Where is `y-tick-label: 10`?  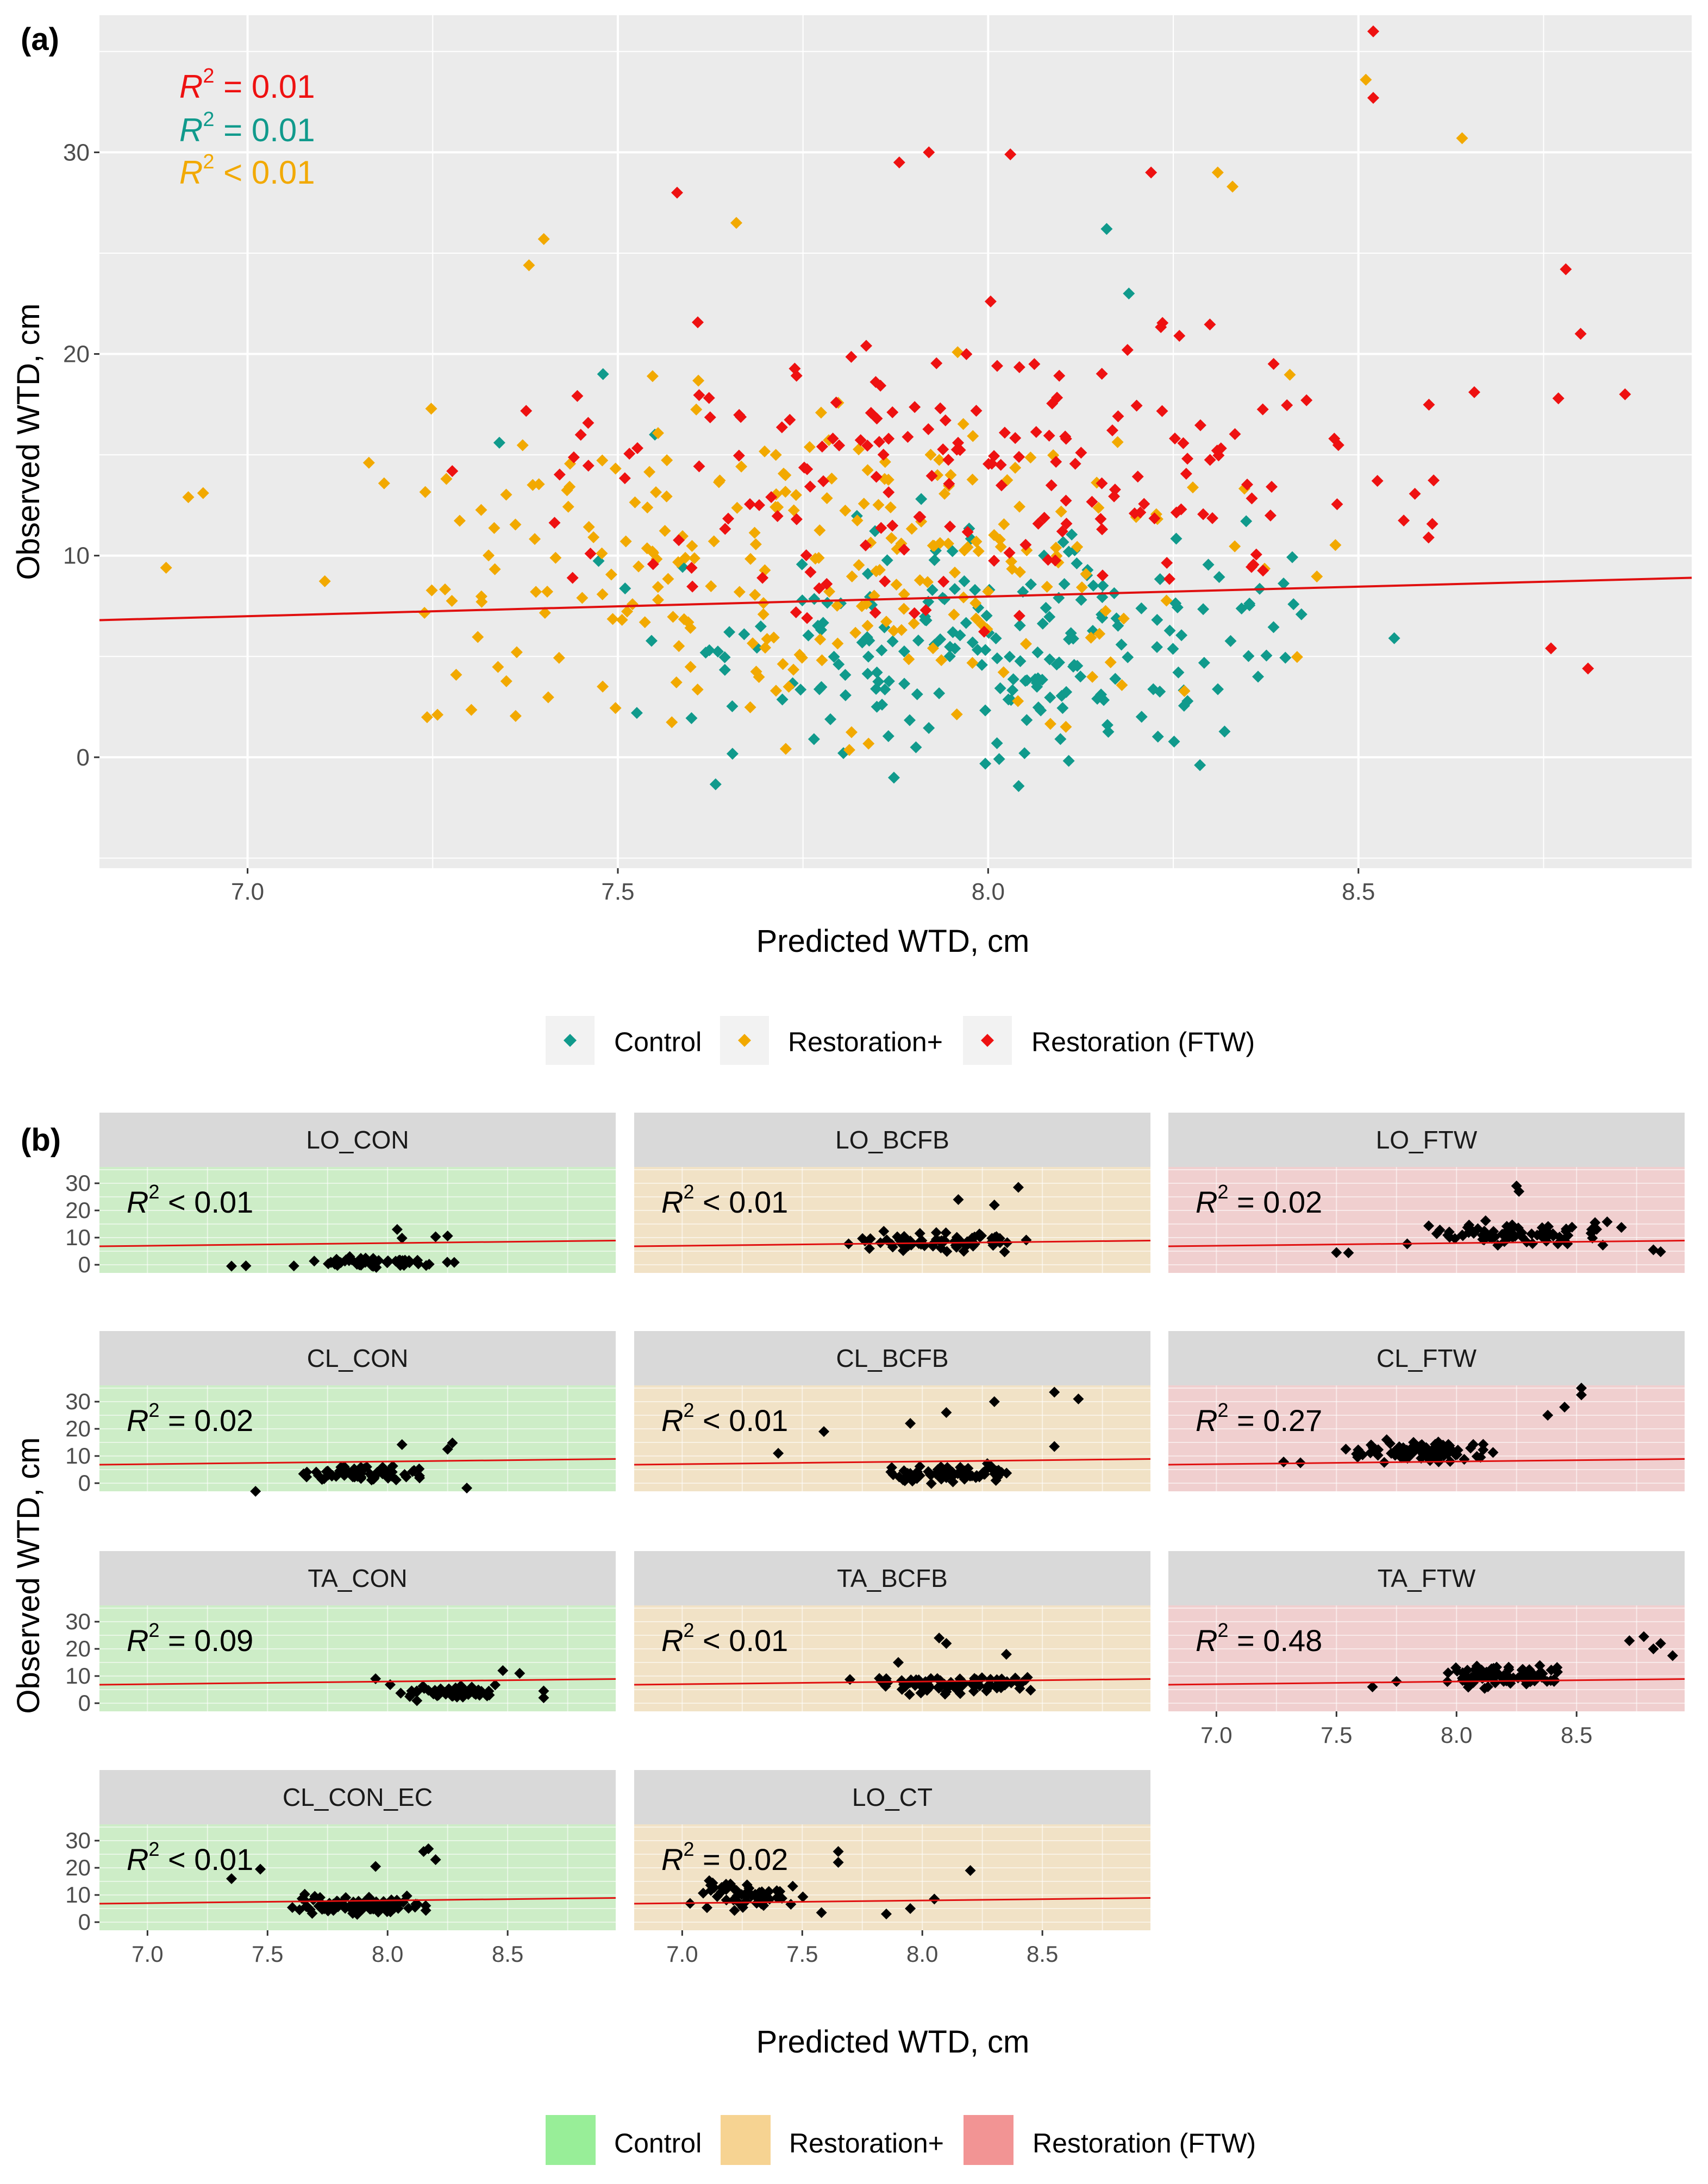 y-tick-label: 10 is located at coordinates (78, 1237).